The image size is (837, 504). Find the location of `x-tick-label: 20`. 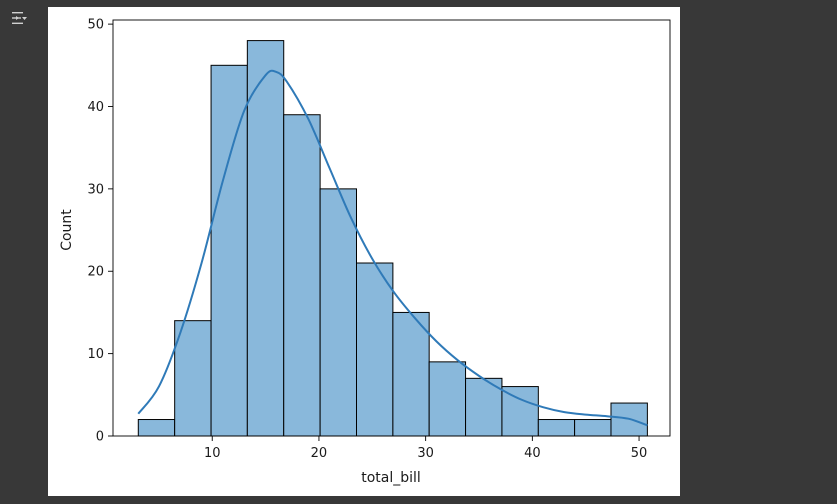

x-tick-label: 20 is located at coordinates (319, 453).